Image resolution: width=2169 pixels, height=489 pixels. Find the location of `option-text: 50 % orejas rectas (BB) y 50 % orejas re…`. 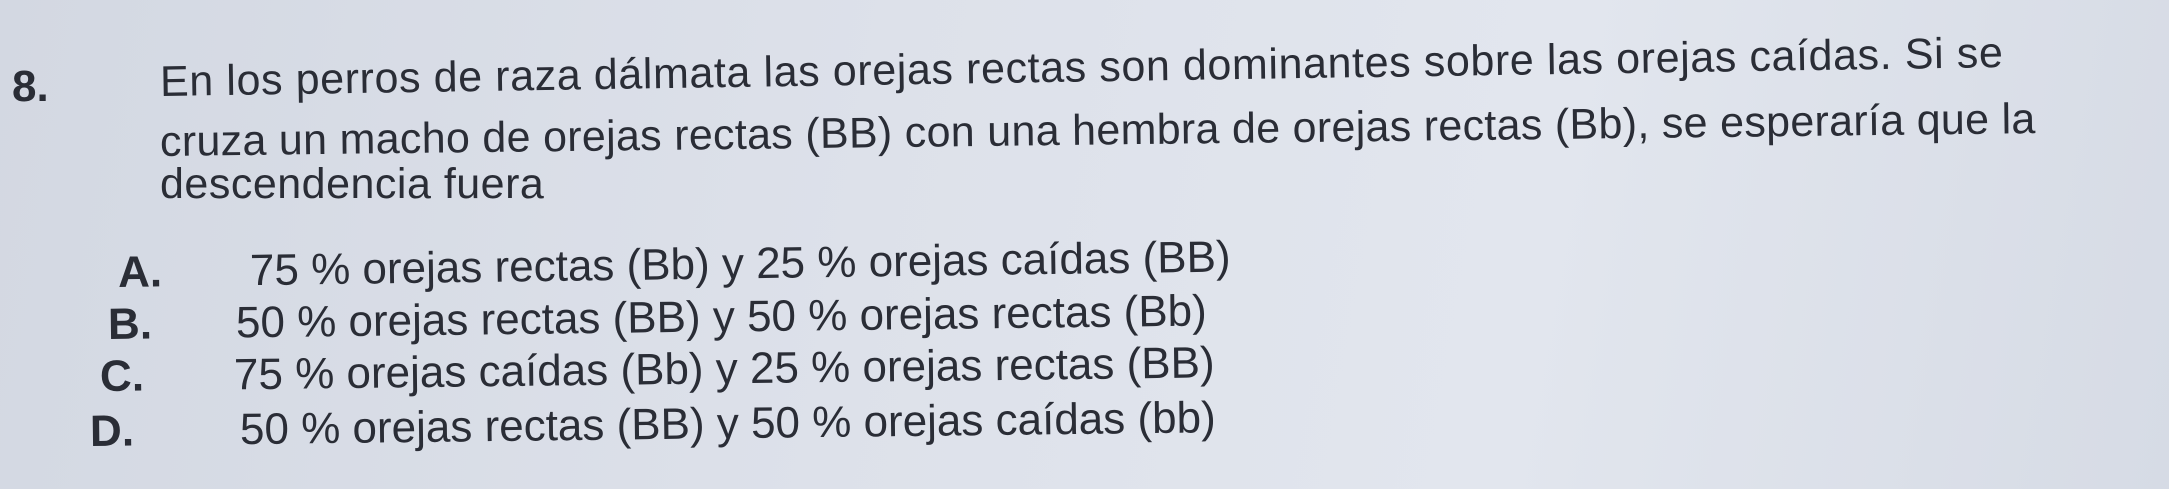

option-text: 50 % orejas rectas (BB) y 50 % orejas re… is located at coordinates (721, 317).